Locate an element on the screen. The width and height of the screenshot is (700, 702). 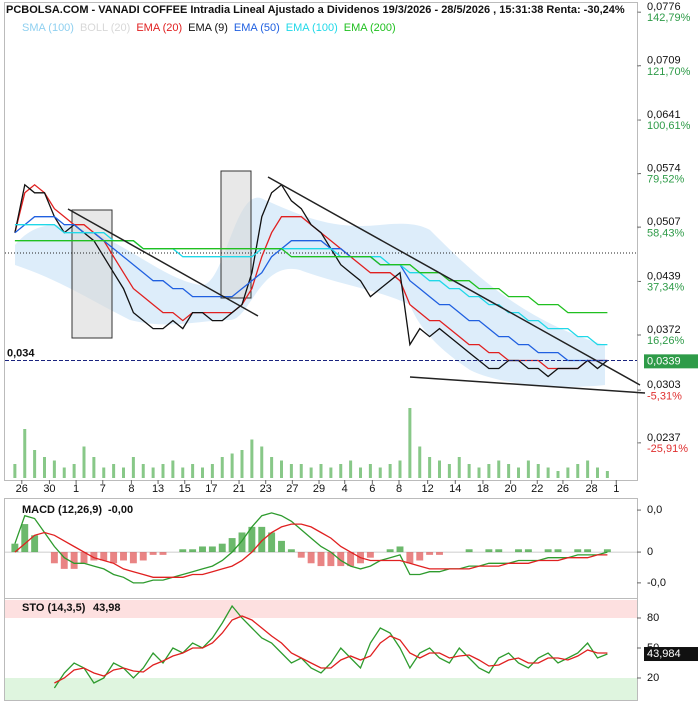
x-tick-label: 6 is located at coordinates (372, 489).